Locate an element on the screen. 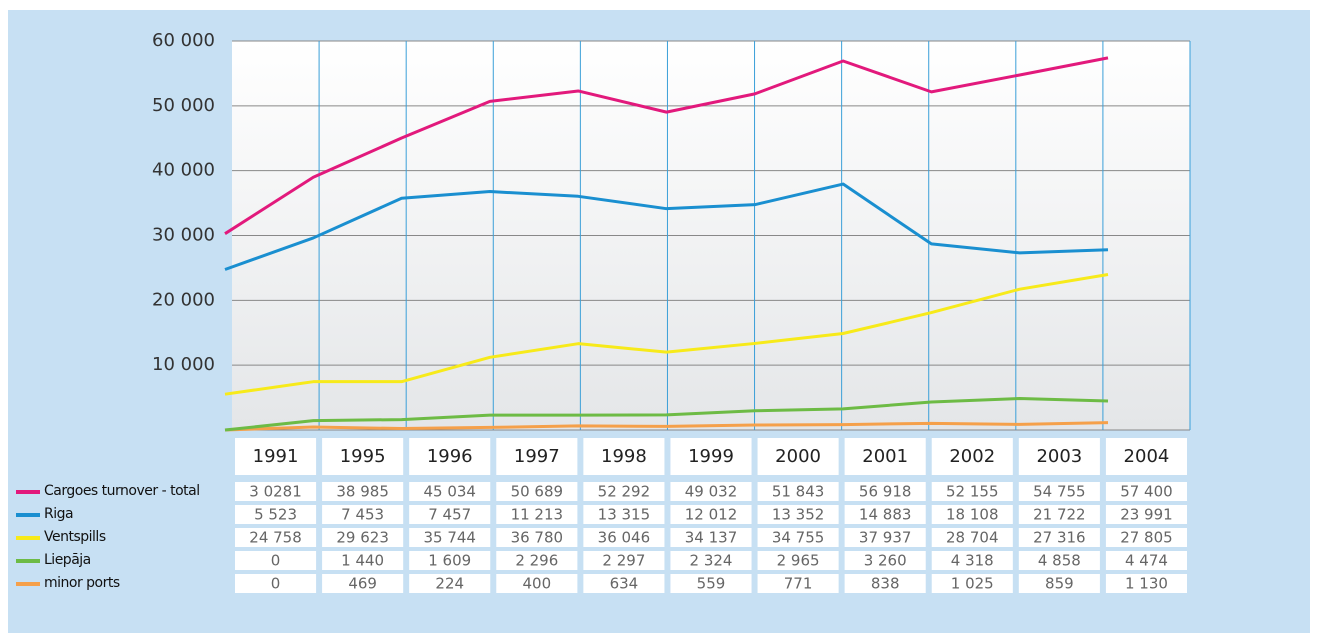 This screenshot has width=1318, height=643. cell-value: 12 012 is located at coordinates (711, 515).